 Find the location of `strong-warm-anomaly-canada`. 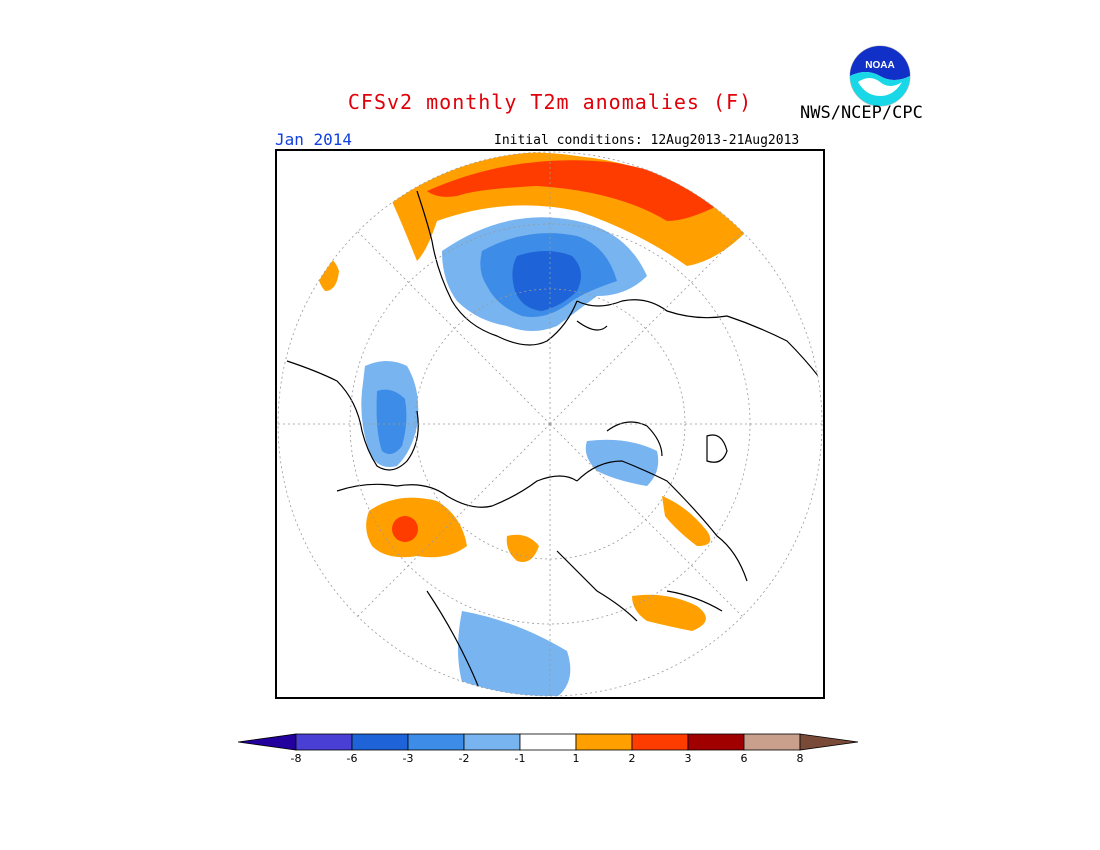

strong-warm-anomaly-canada is located at coordinates (405, 529).